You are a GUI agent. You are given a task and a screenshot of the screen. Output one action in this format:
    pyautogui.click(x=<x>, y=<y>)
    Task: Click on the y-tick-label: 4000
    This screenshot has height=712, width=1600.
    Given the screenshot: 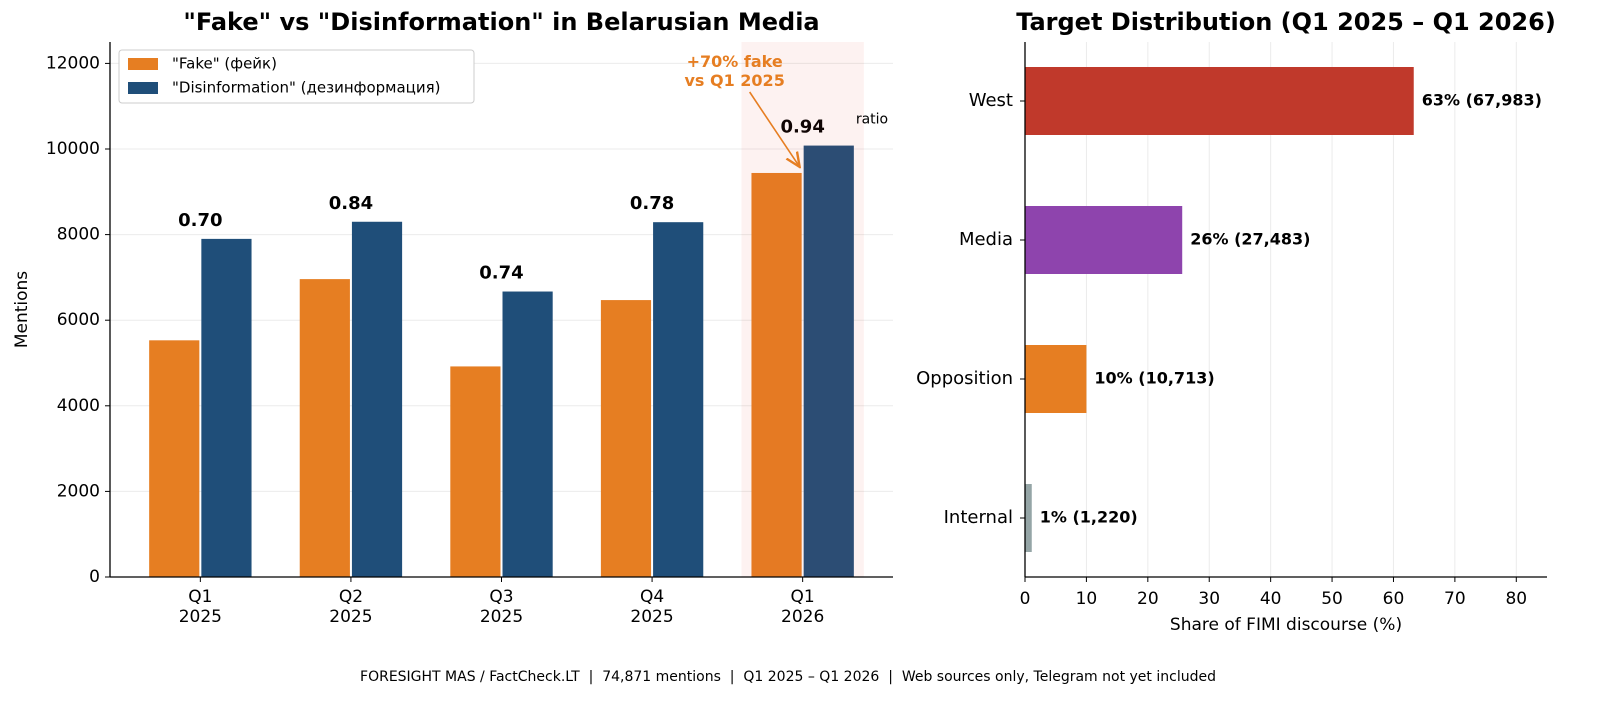 What is the action you would take?
    pyautogui.click(x=78, y=406)
    